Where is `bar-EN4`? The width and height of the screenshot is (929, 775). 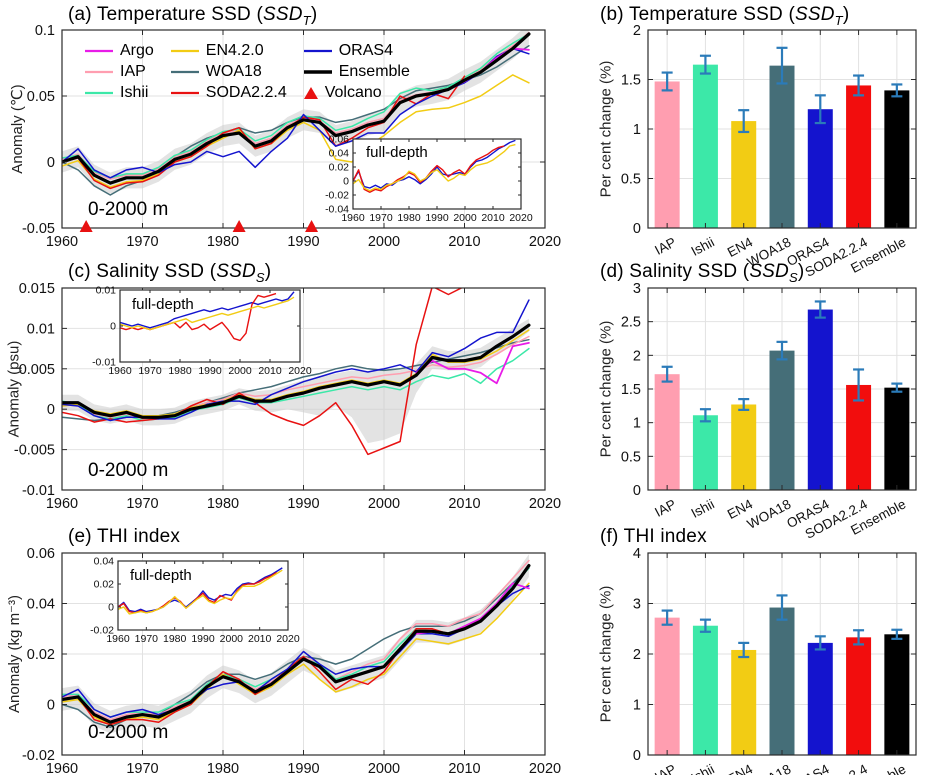 bar-EN4 is located at coordinates (744, 447).